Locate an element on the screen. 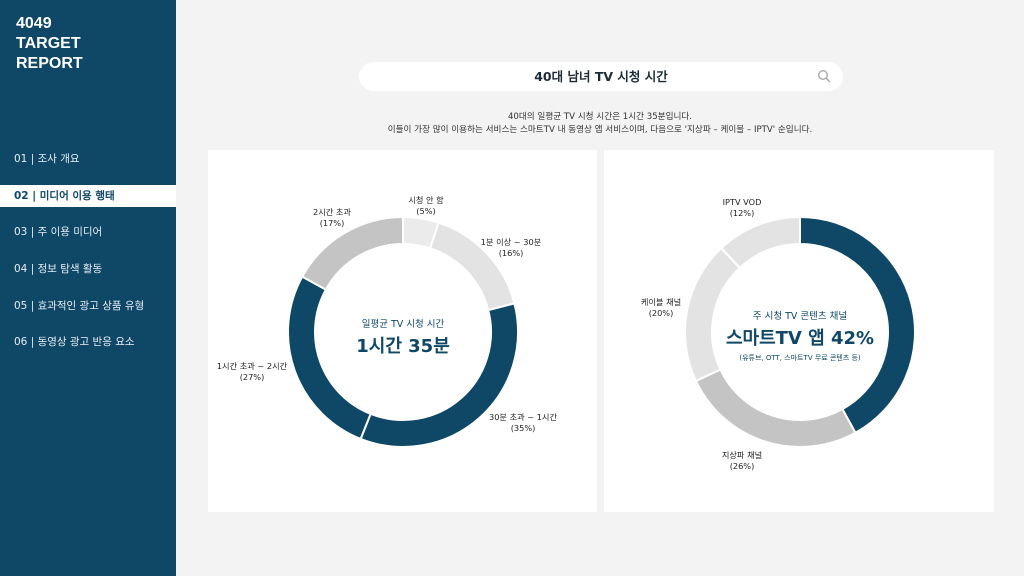 This screenshot has height=576, width=1024. sidebar-item-media-usage: 02 | 미디어 이용 행태 is located at coordinates (88, 196).